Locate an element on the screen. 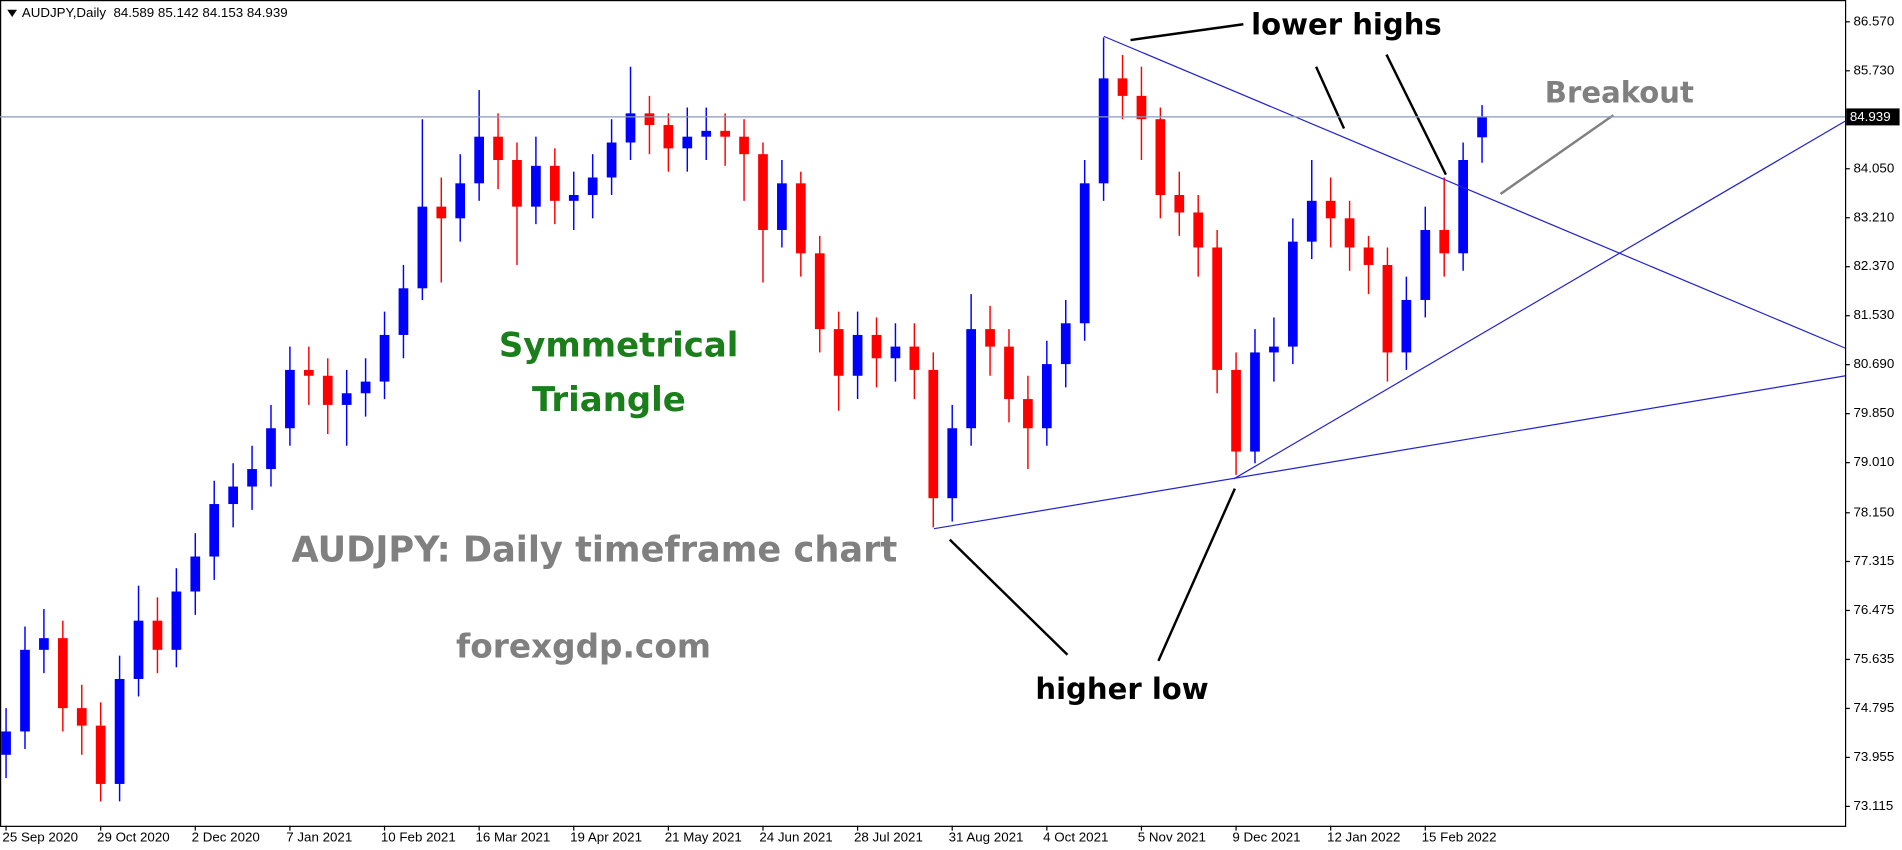 The image size is (1902, 850). x-tick-label: 7 Jan 2021 is located at coordinates (319, 836).